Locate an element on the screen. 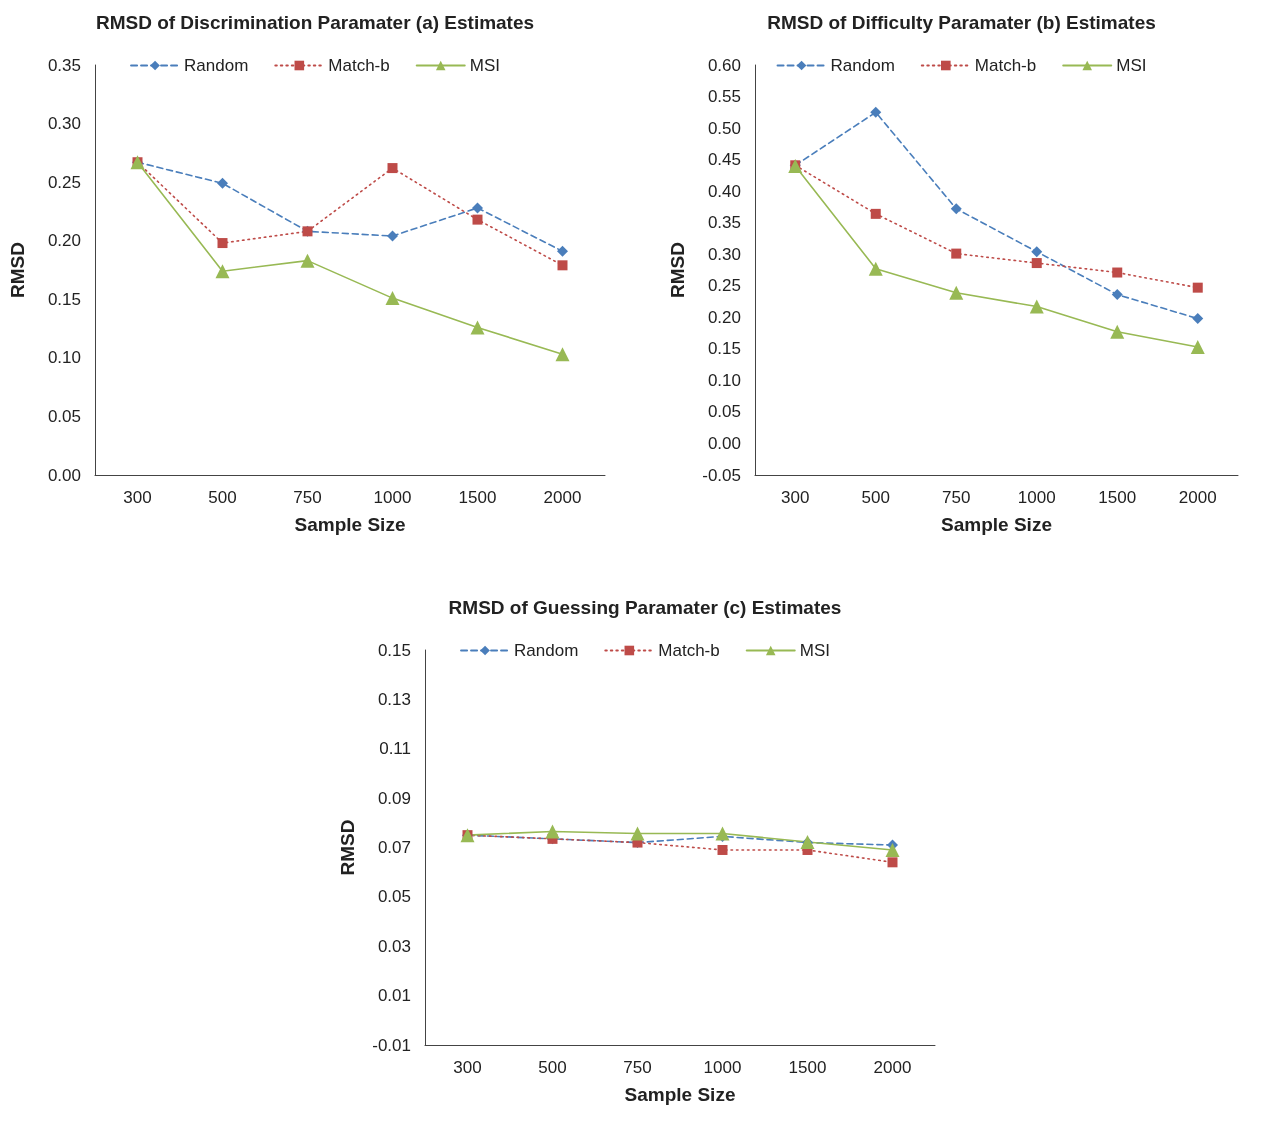  chart-title: RMSD of Discrimination Paramater (a) Estimates is located at coordinates (315, 22).